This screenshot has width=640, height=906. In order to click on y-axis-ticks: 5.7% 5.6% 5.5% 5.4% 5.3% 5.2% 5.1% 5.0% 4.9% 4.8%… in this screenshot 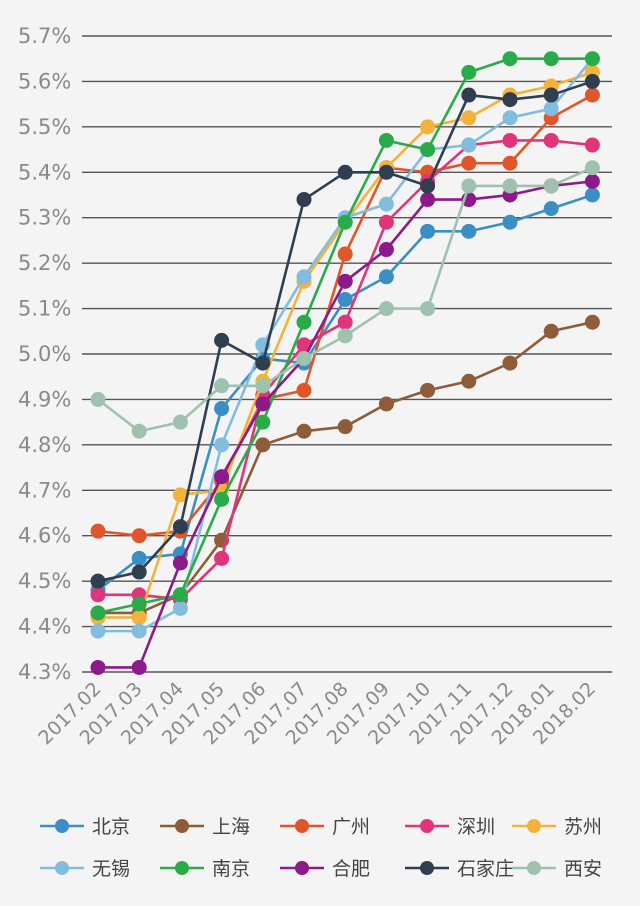, I will do `click(44, 354)`.